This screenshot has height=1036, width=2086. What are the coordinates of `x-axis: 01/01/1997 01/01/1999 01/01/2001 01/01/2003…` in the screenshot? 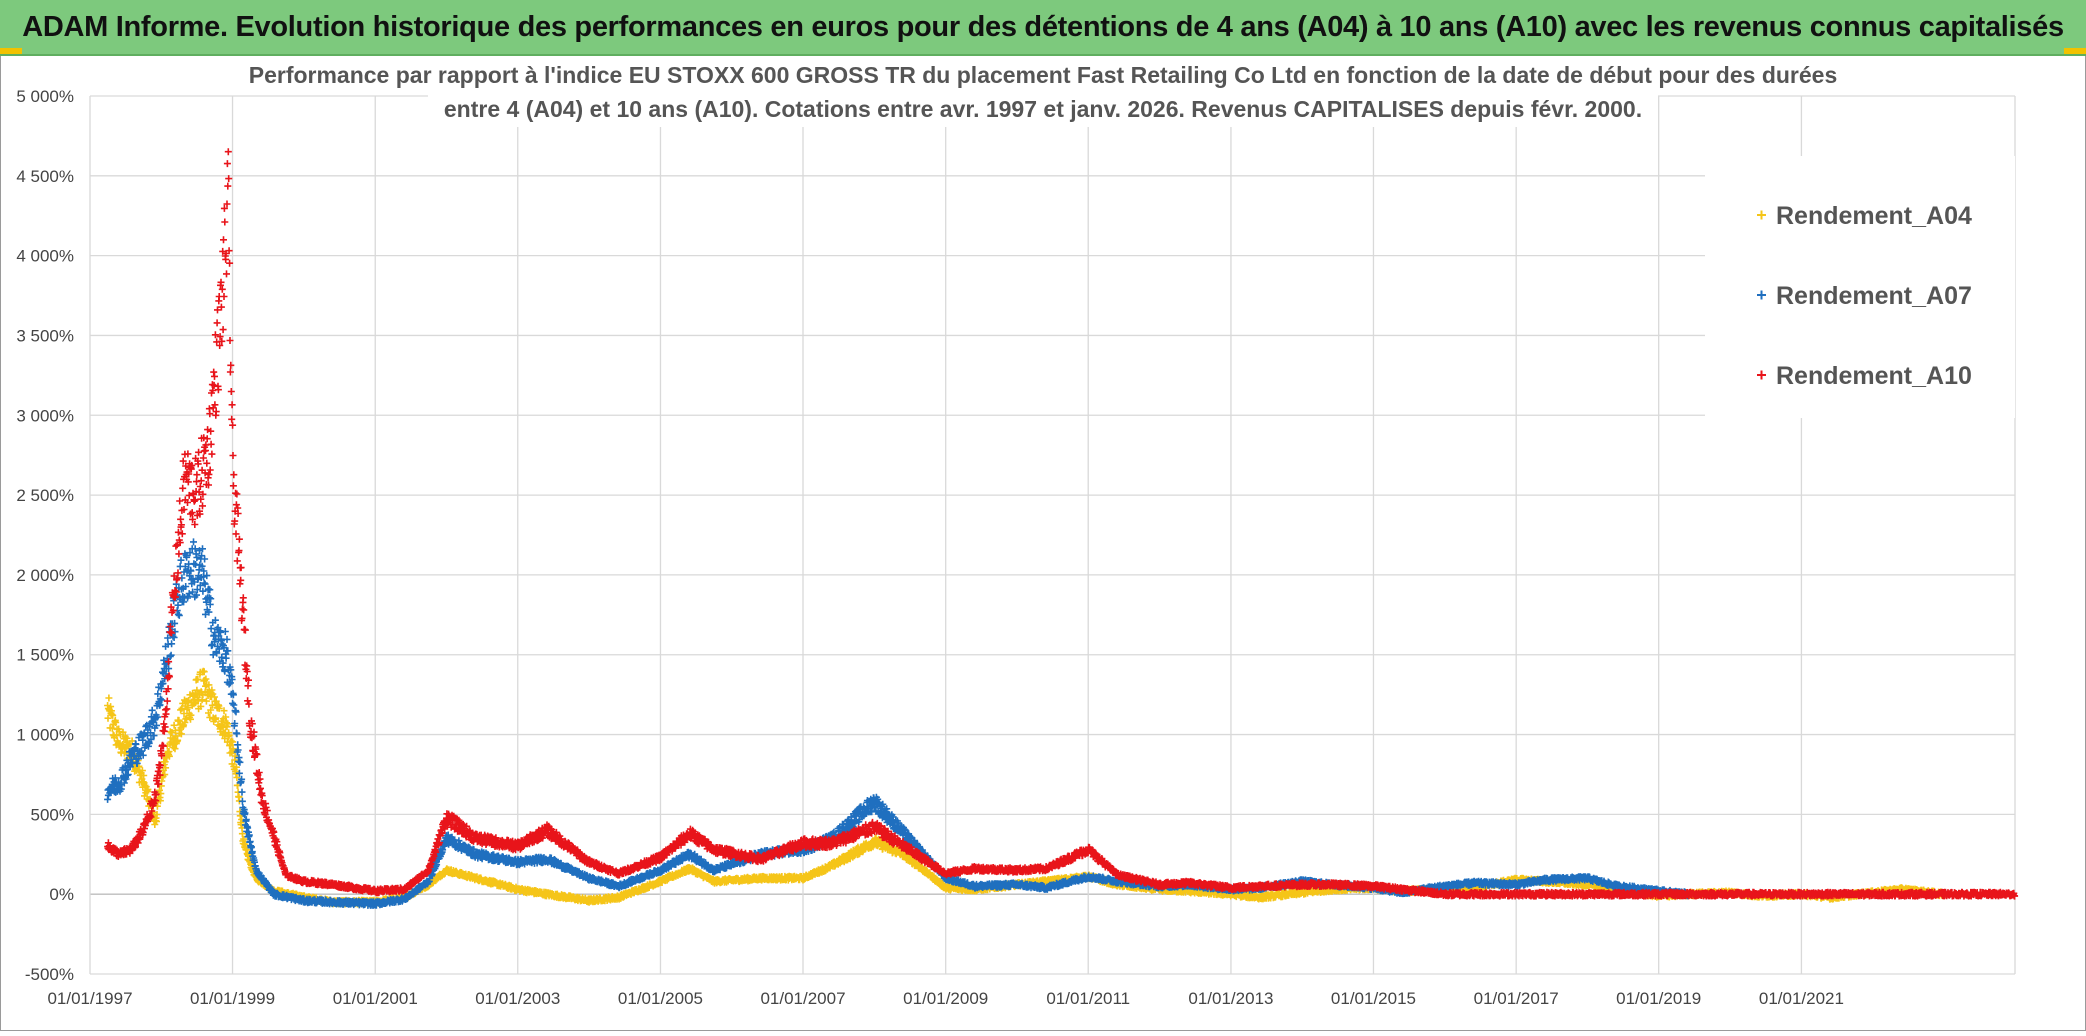 It's located at (945, 998).